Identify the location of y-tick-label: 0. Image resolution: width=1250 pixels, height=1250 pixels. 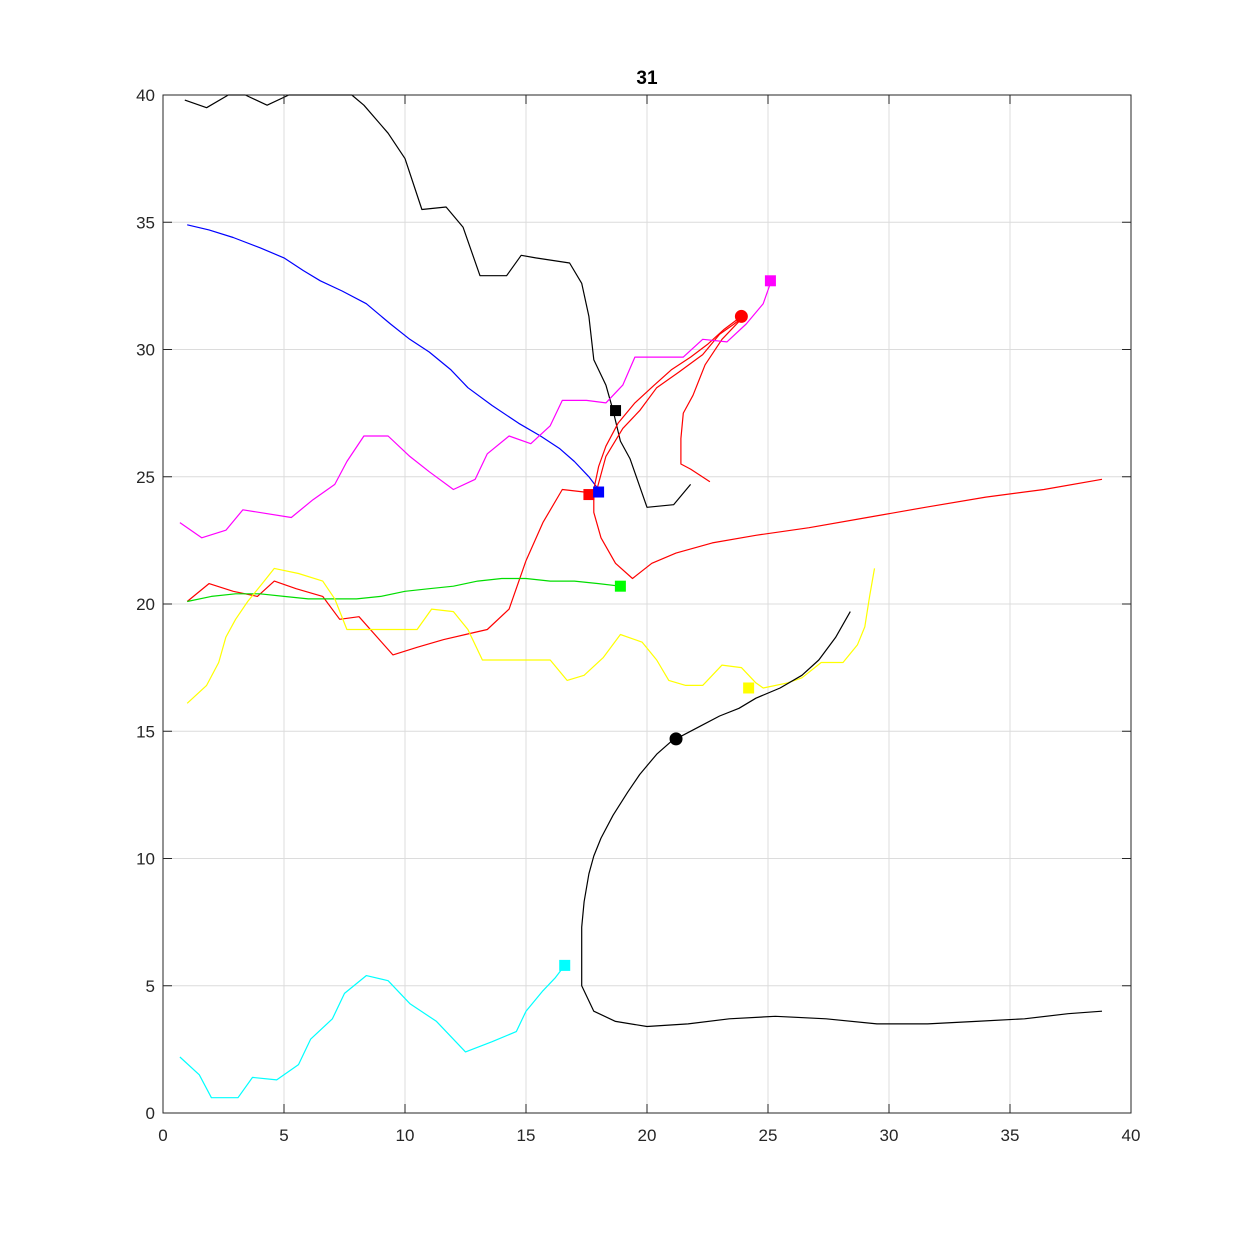
(150, 1113).